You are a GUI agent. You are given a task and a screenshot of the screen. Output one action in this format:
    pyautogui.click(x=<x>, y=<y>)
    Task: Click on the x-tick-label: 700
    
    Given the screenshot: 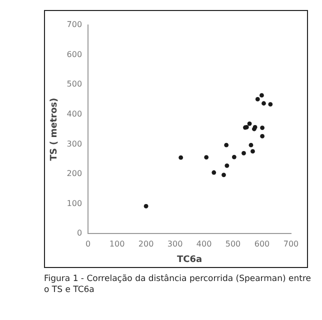 What is the action you would take?
    pyautogui.click(x=291, y=243)
    